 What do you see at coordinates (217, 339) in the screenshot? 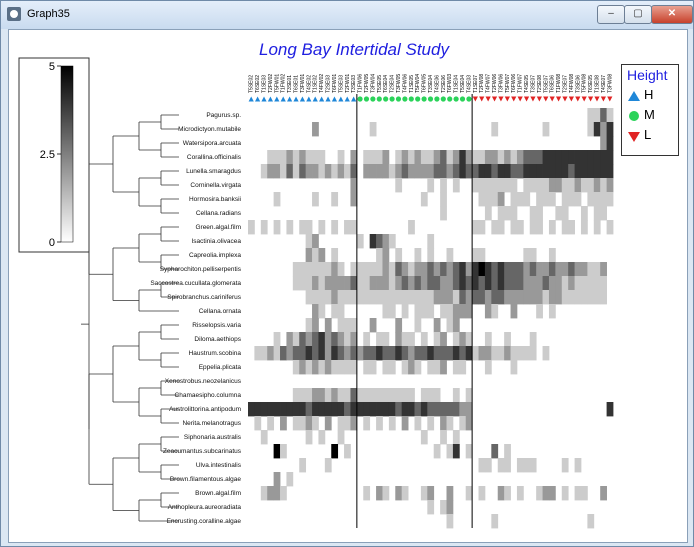
I see `row-label: Diloma.aethiops` at bounding box center [217, 339].